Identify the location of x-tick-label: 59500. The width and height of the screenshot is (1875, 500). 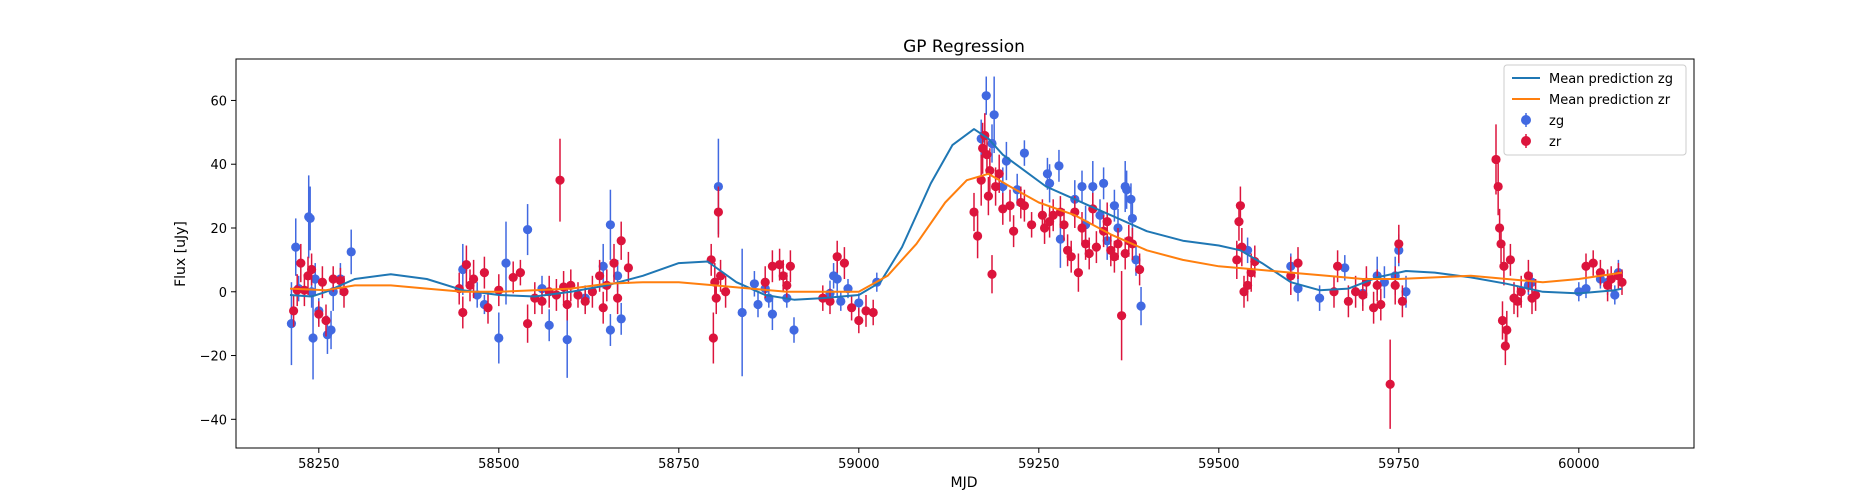
(1218, 464).